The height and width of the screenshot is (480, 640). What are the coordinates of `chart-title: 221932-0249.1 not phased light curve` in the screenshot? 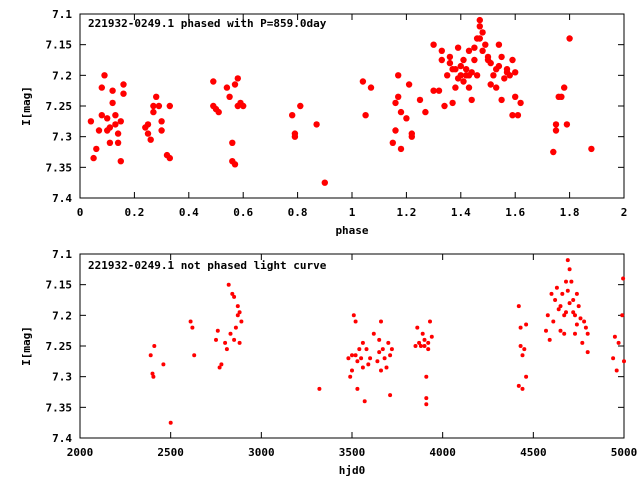 It's located at (207, 265).